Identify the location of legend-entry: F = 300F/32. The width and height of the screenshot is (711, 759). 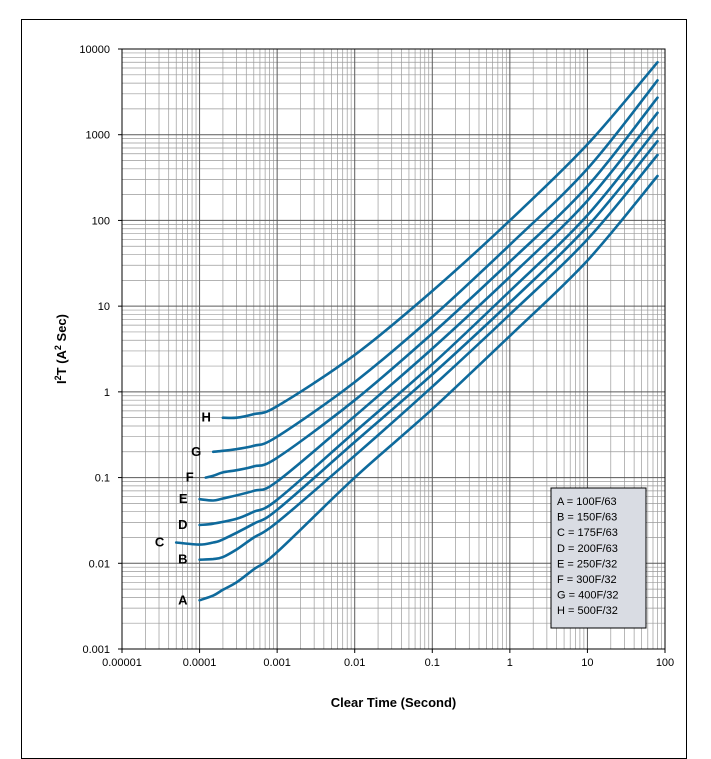
(587, 580).